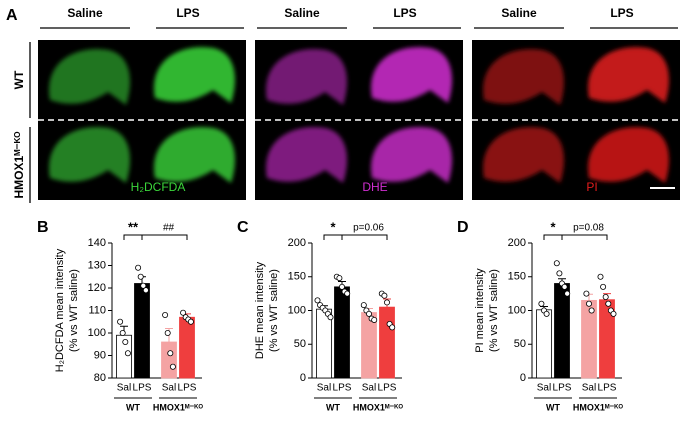  Describe the element at coordinates (463, 227) in the screenshot. I see `panel-letter: D` at that location.